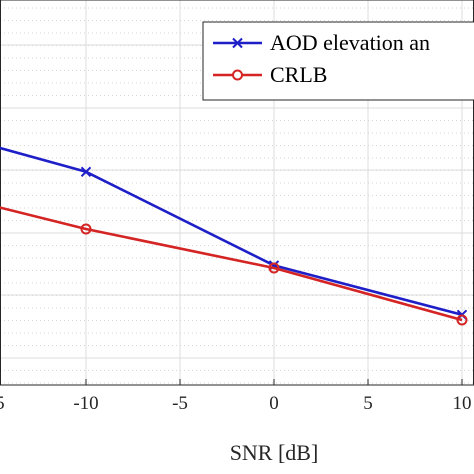  I want to click on legend: AOD elevation an CRLB, so click(338, 61).